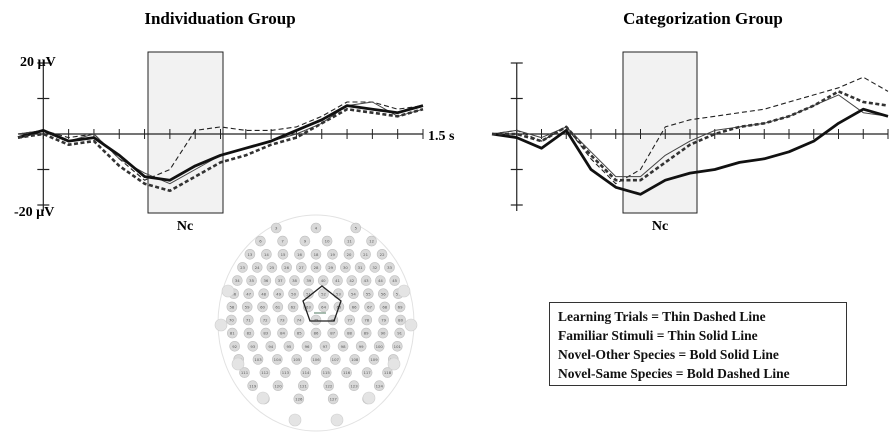 The height and width of the screenshot is (433, 890). I want to click on electrode-label: 80, so click(400, 320).